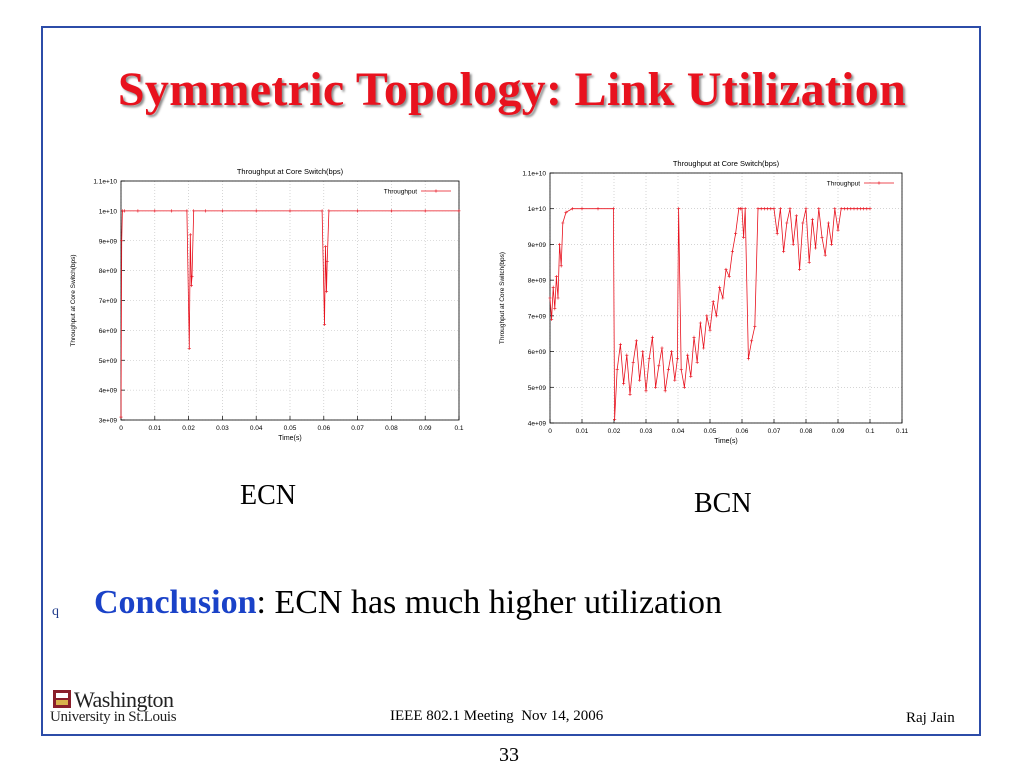  What do you see at coordinates (537, 245) in the screenshot?
I see `y-tick-label: 9e+09` at bounding box center [537, 245].